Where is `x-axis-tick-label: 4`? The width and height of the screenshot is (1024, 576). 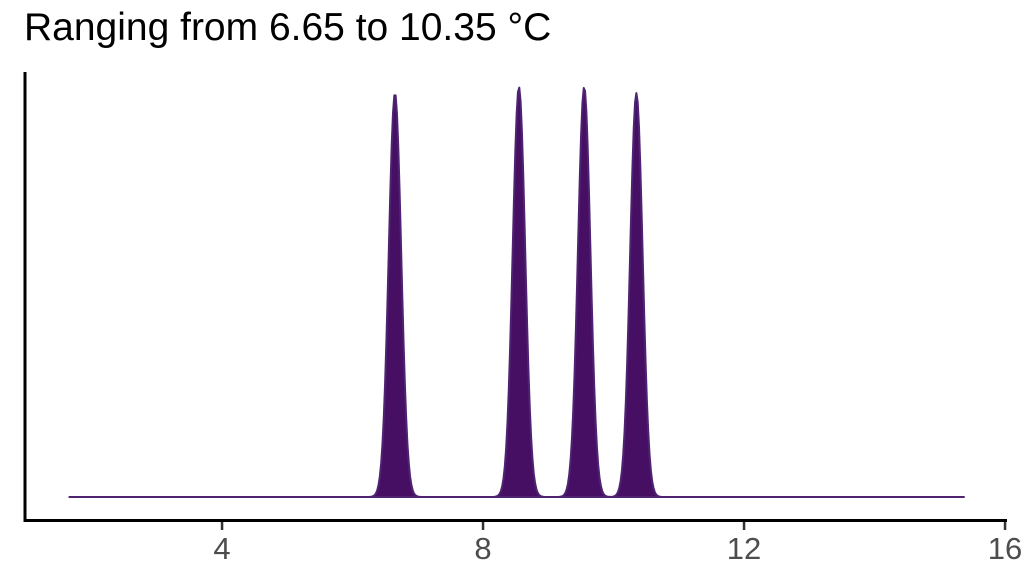
x-axis-tick-label: 4 is located at coordinates (221, 548).